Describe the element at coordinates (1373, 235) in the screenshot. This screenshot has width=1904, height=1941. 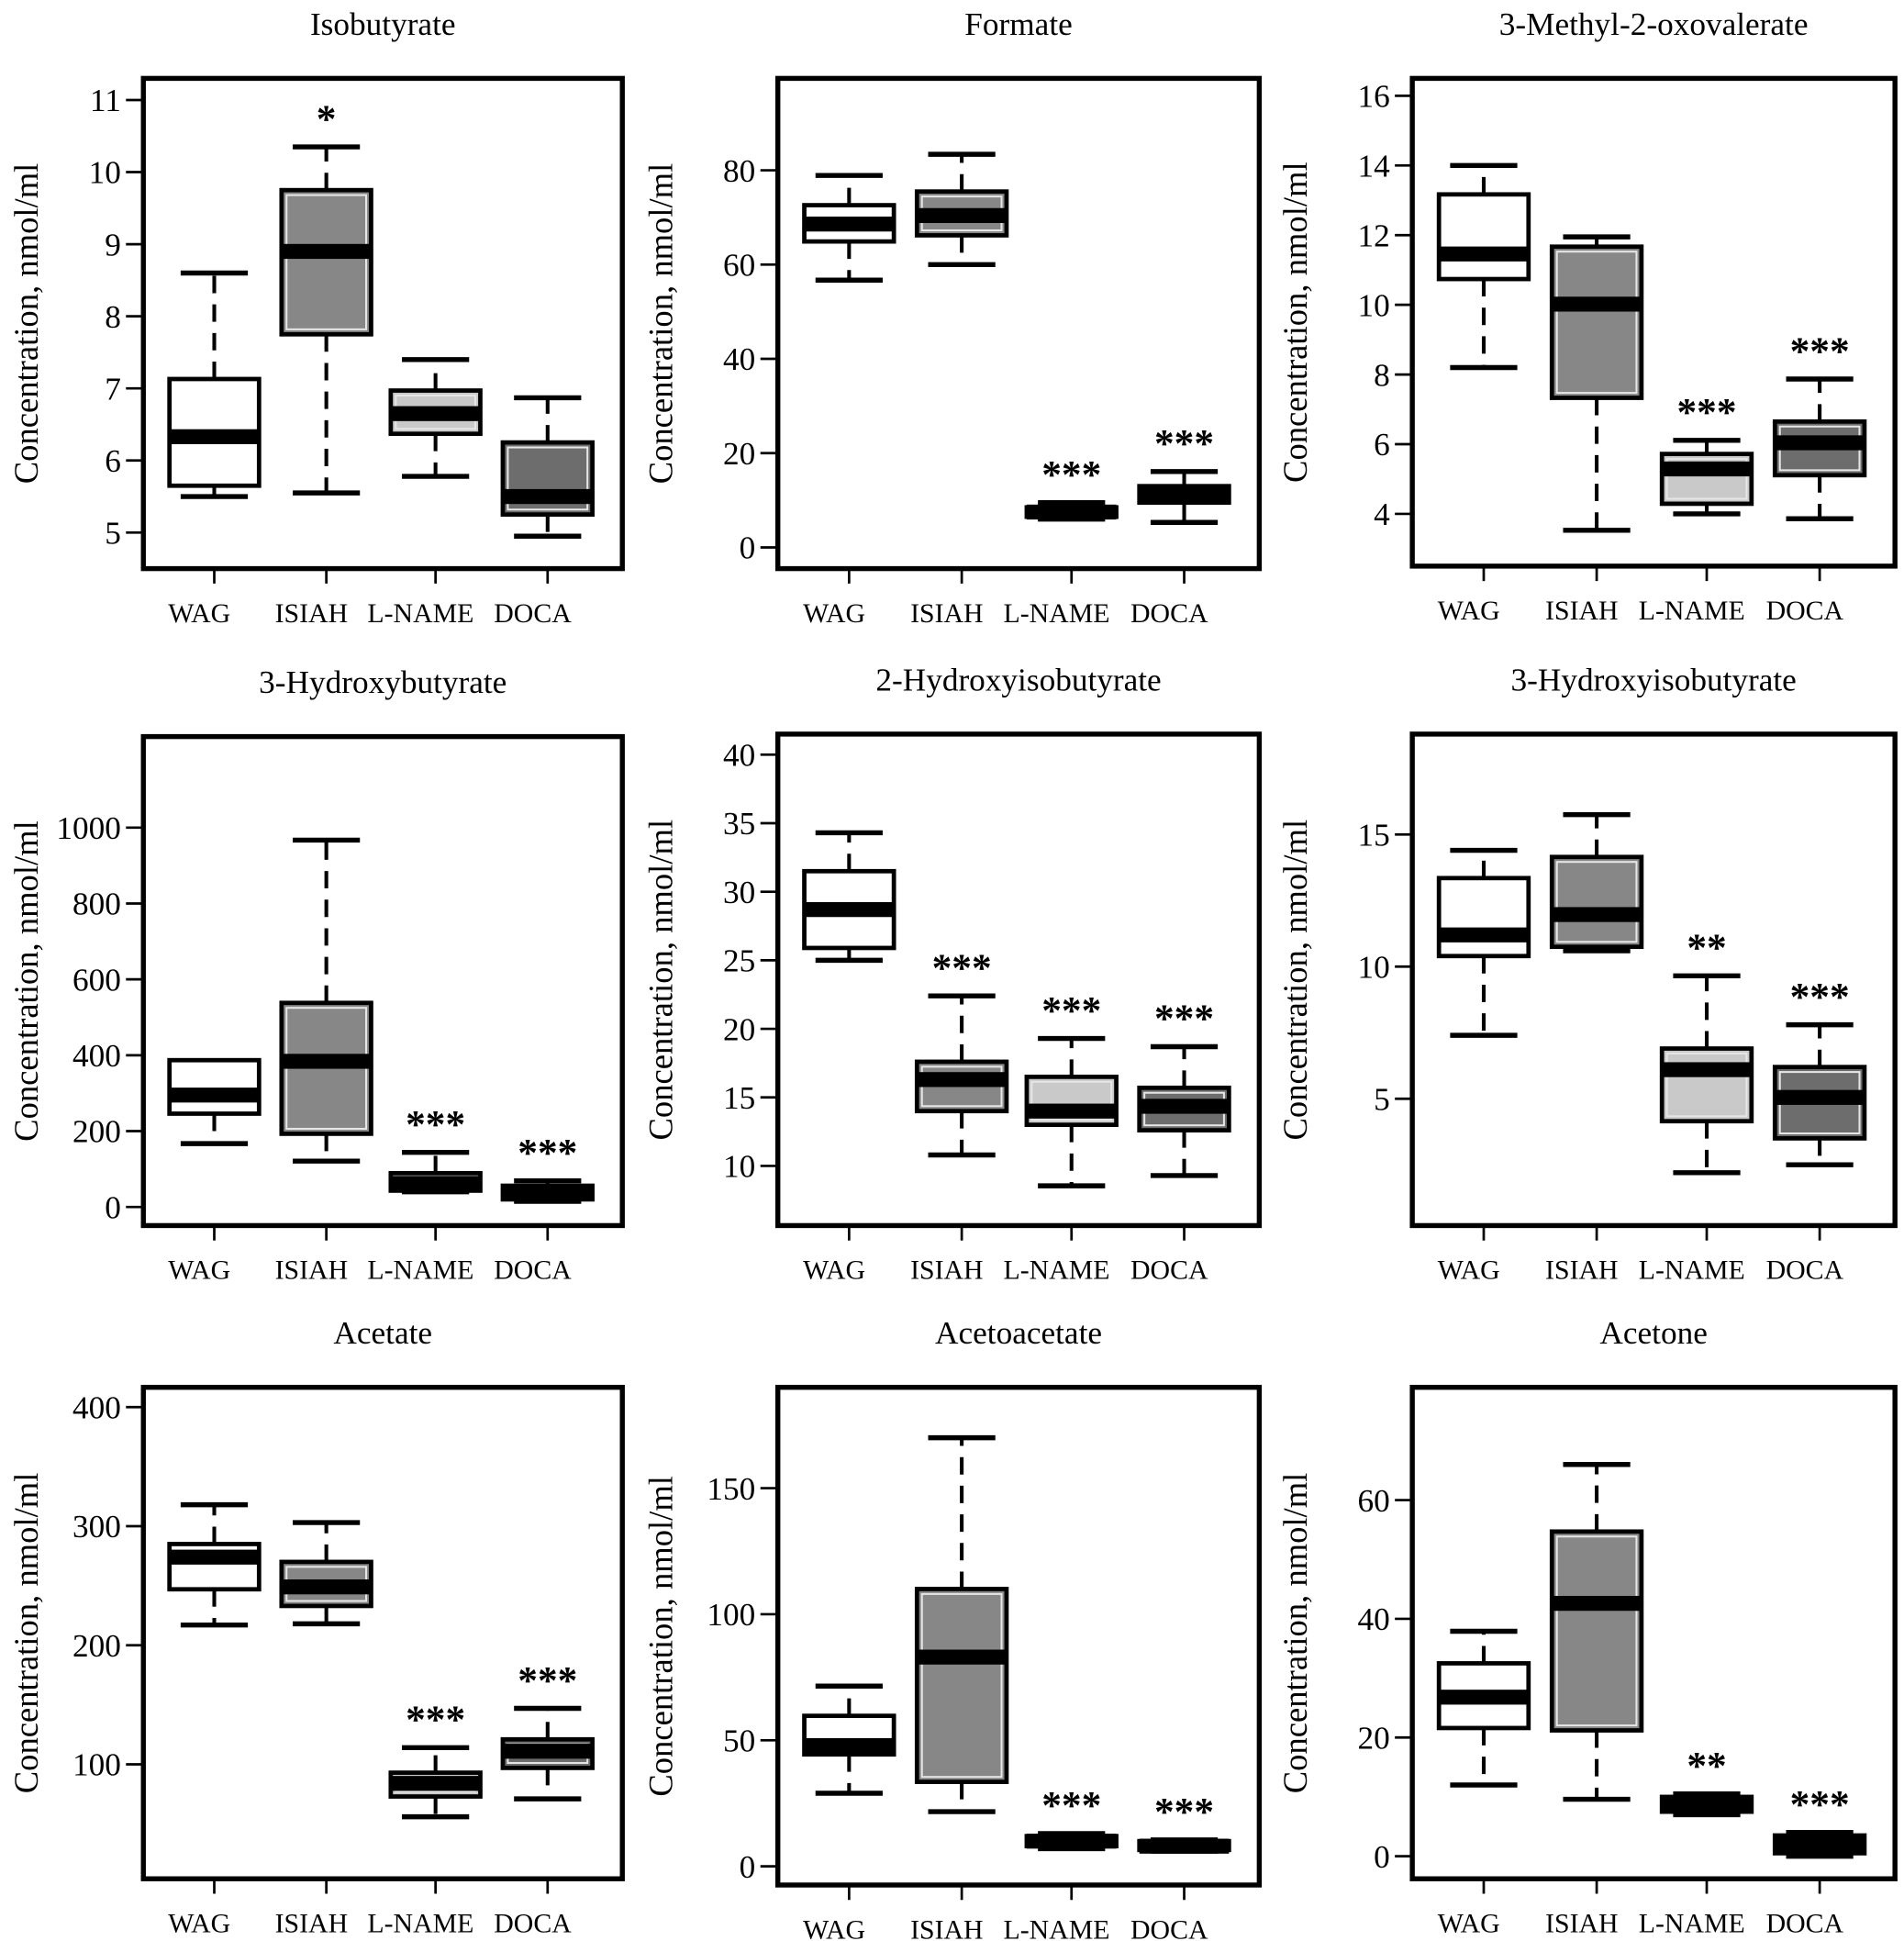
I see `y-tick-label: 12` at that location.